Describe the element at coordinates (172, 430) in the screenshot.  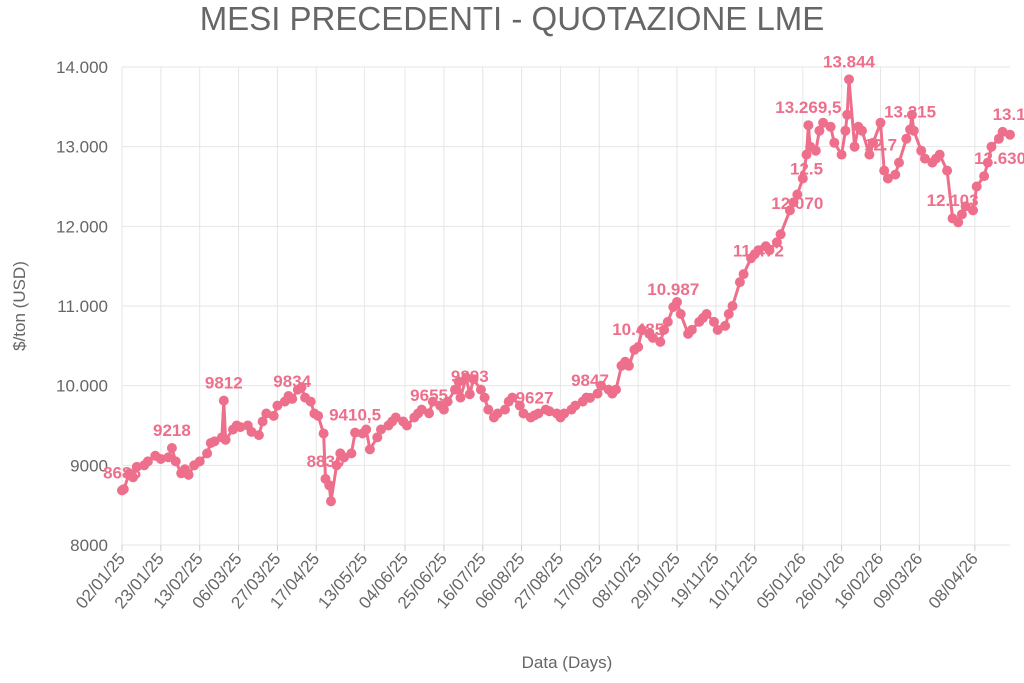
I see `data-label: 9218` at that location.